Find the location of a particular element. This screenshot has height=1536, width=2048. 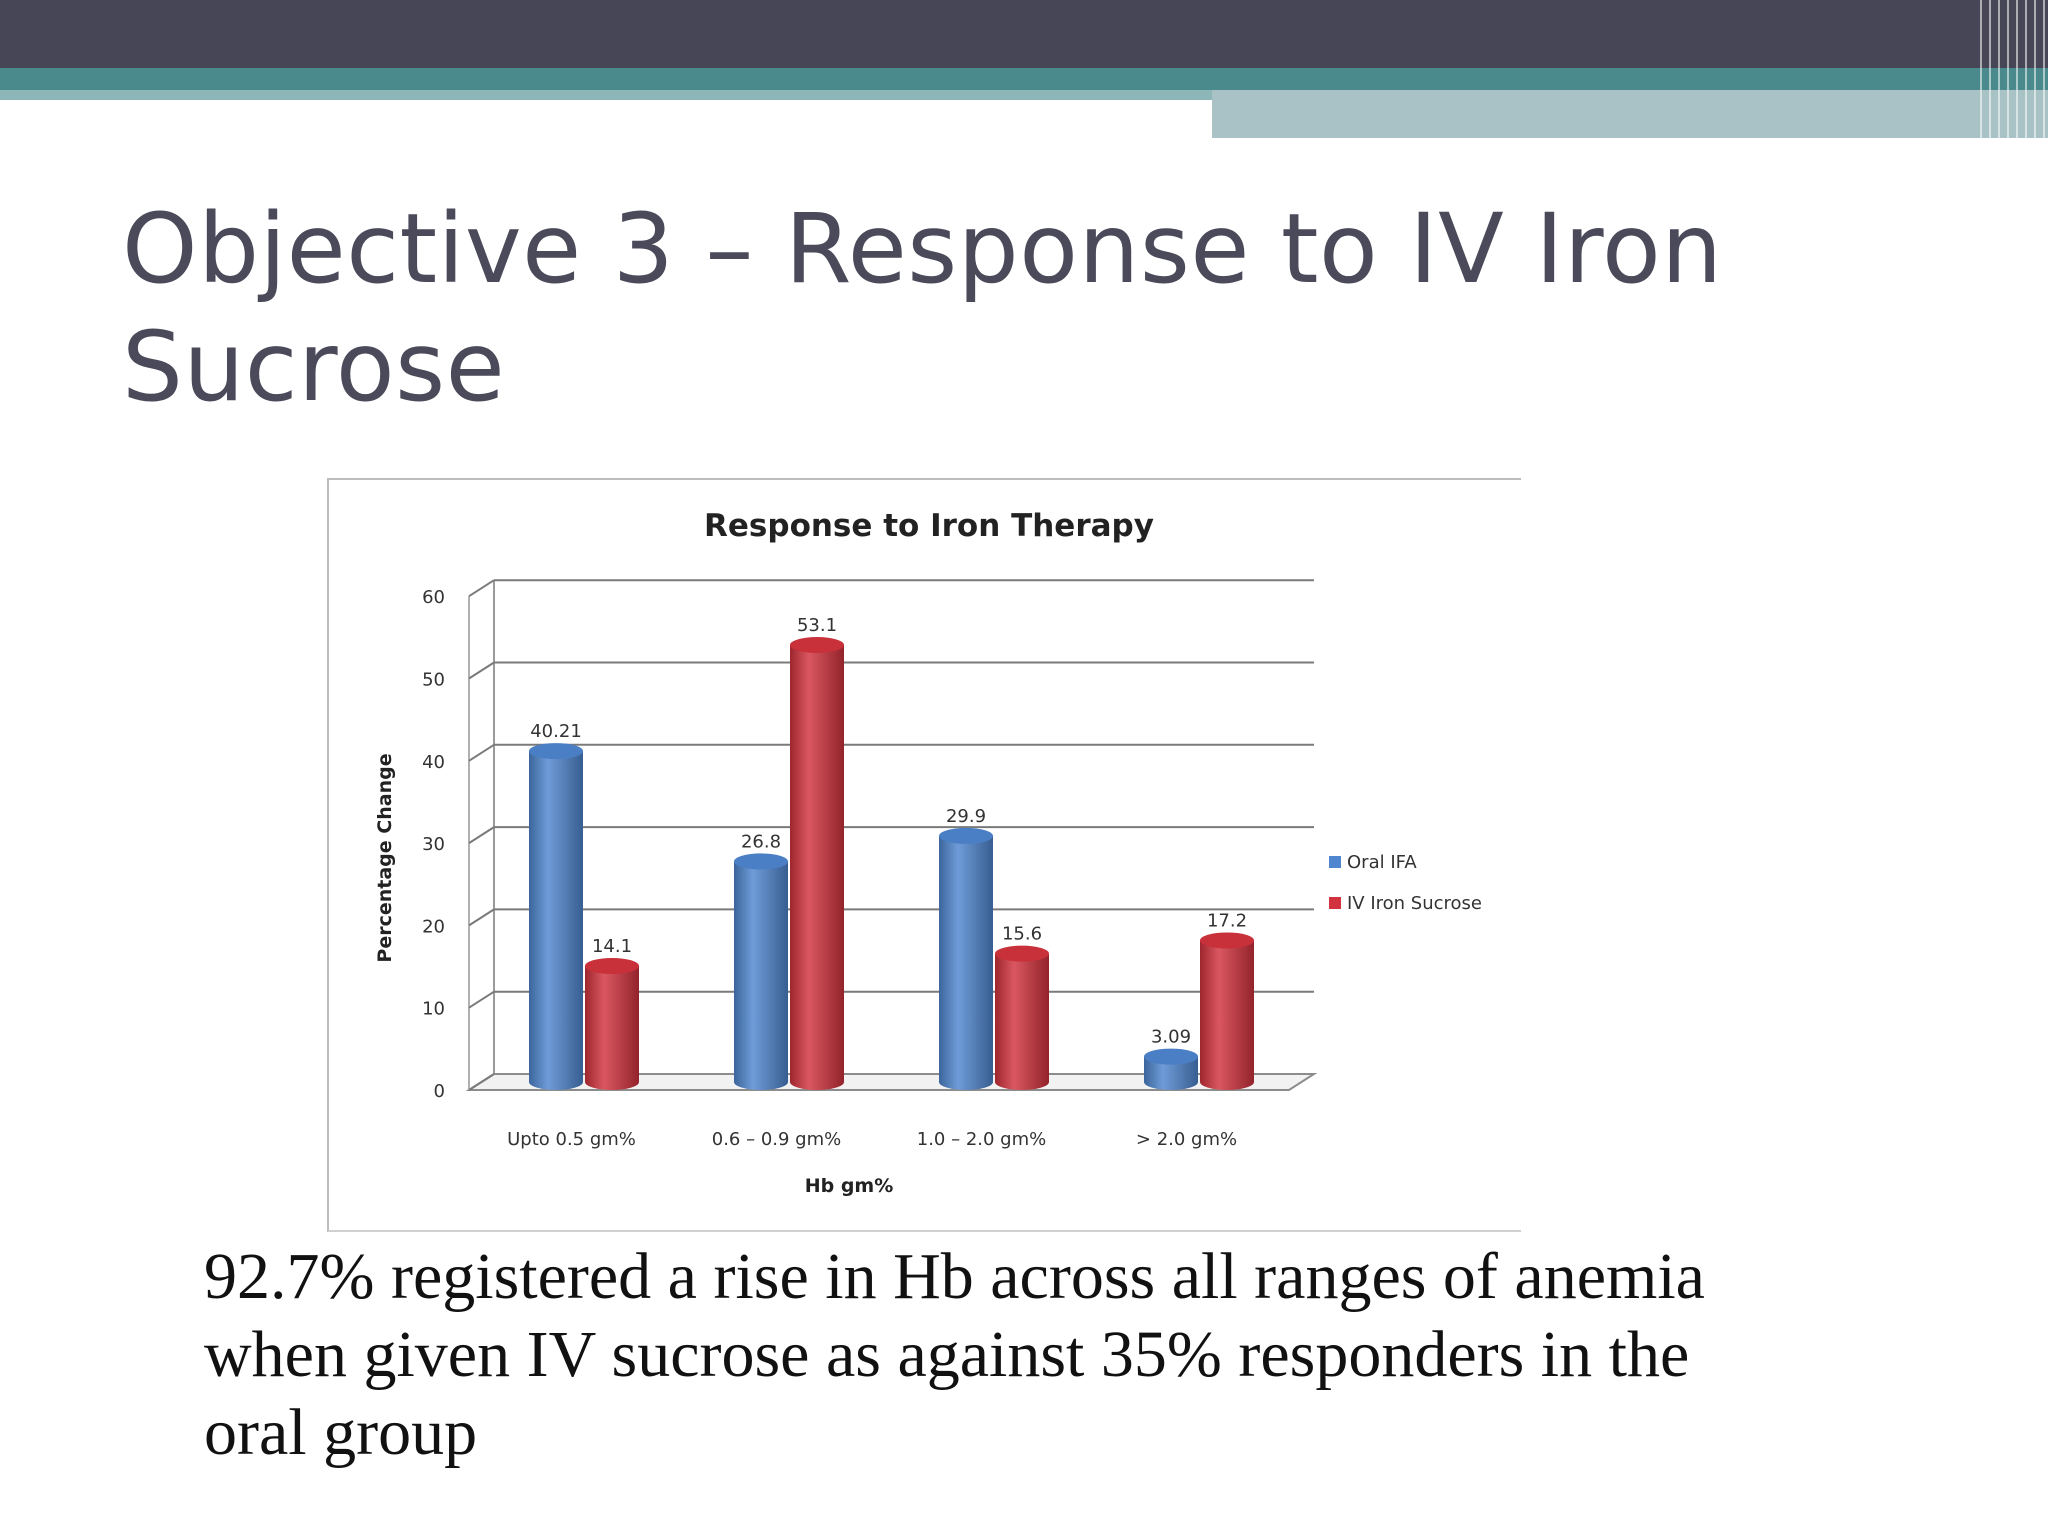

slide-title-line-2: Sucrose is located at coordinates (314, 367).